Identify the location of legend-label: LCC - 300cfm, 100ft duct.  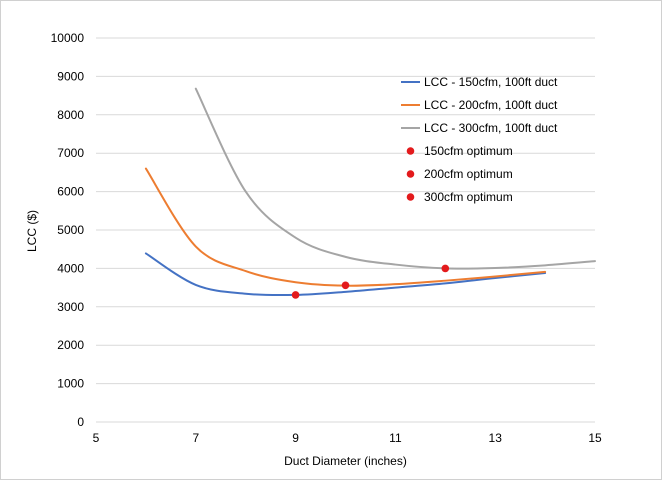
(491, 128).